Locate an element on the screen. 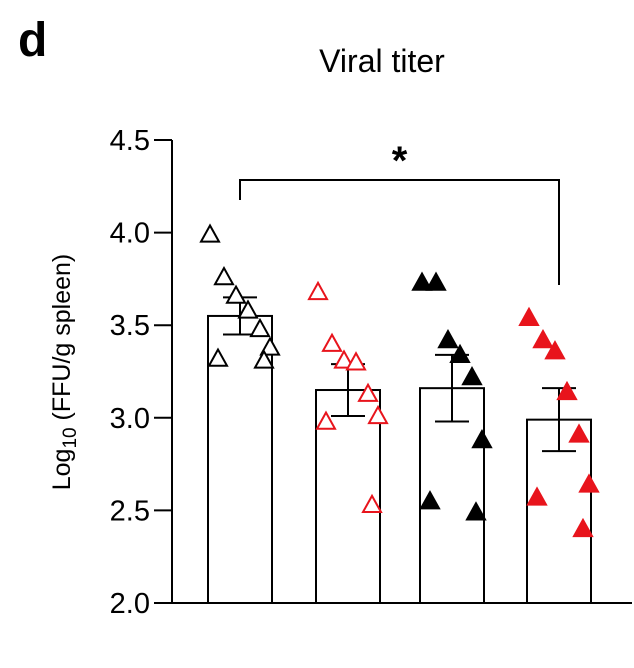 The image size is (634, 668). svg-text: Log10 (FFU/g spleen) is located at coordinates (64, 372).